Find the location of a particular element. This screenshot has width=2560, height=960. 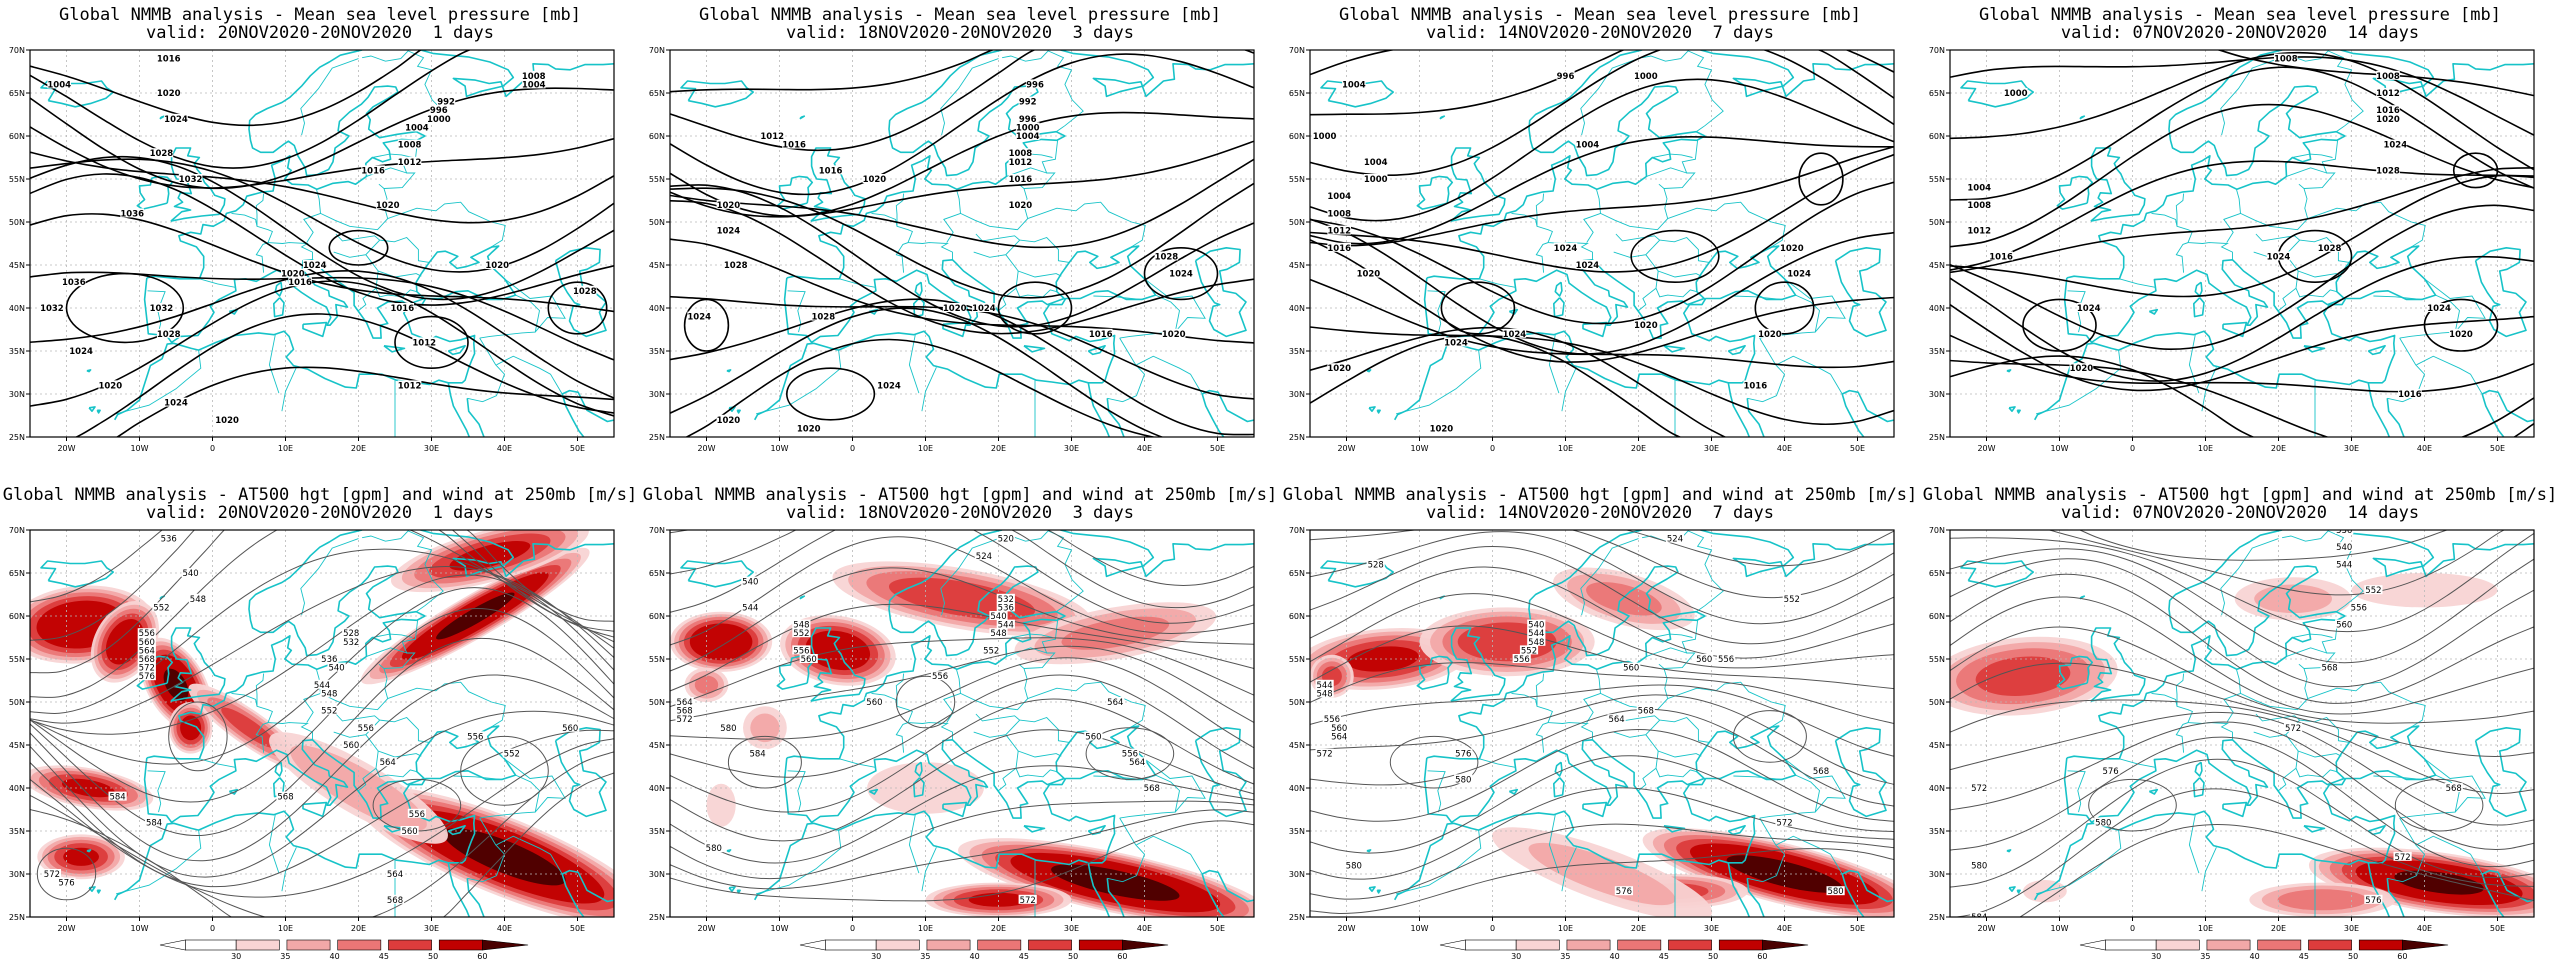

contour-label: 524 is located at coordinates (984, 557).